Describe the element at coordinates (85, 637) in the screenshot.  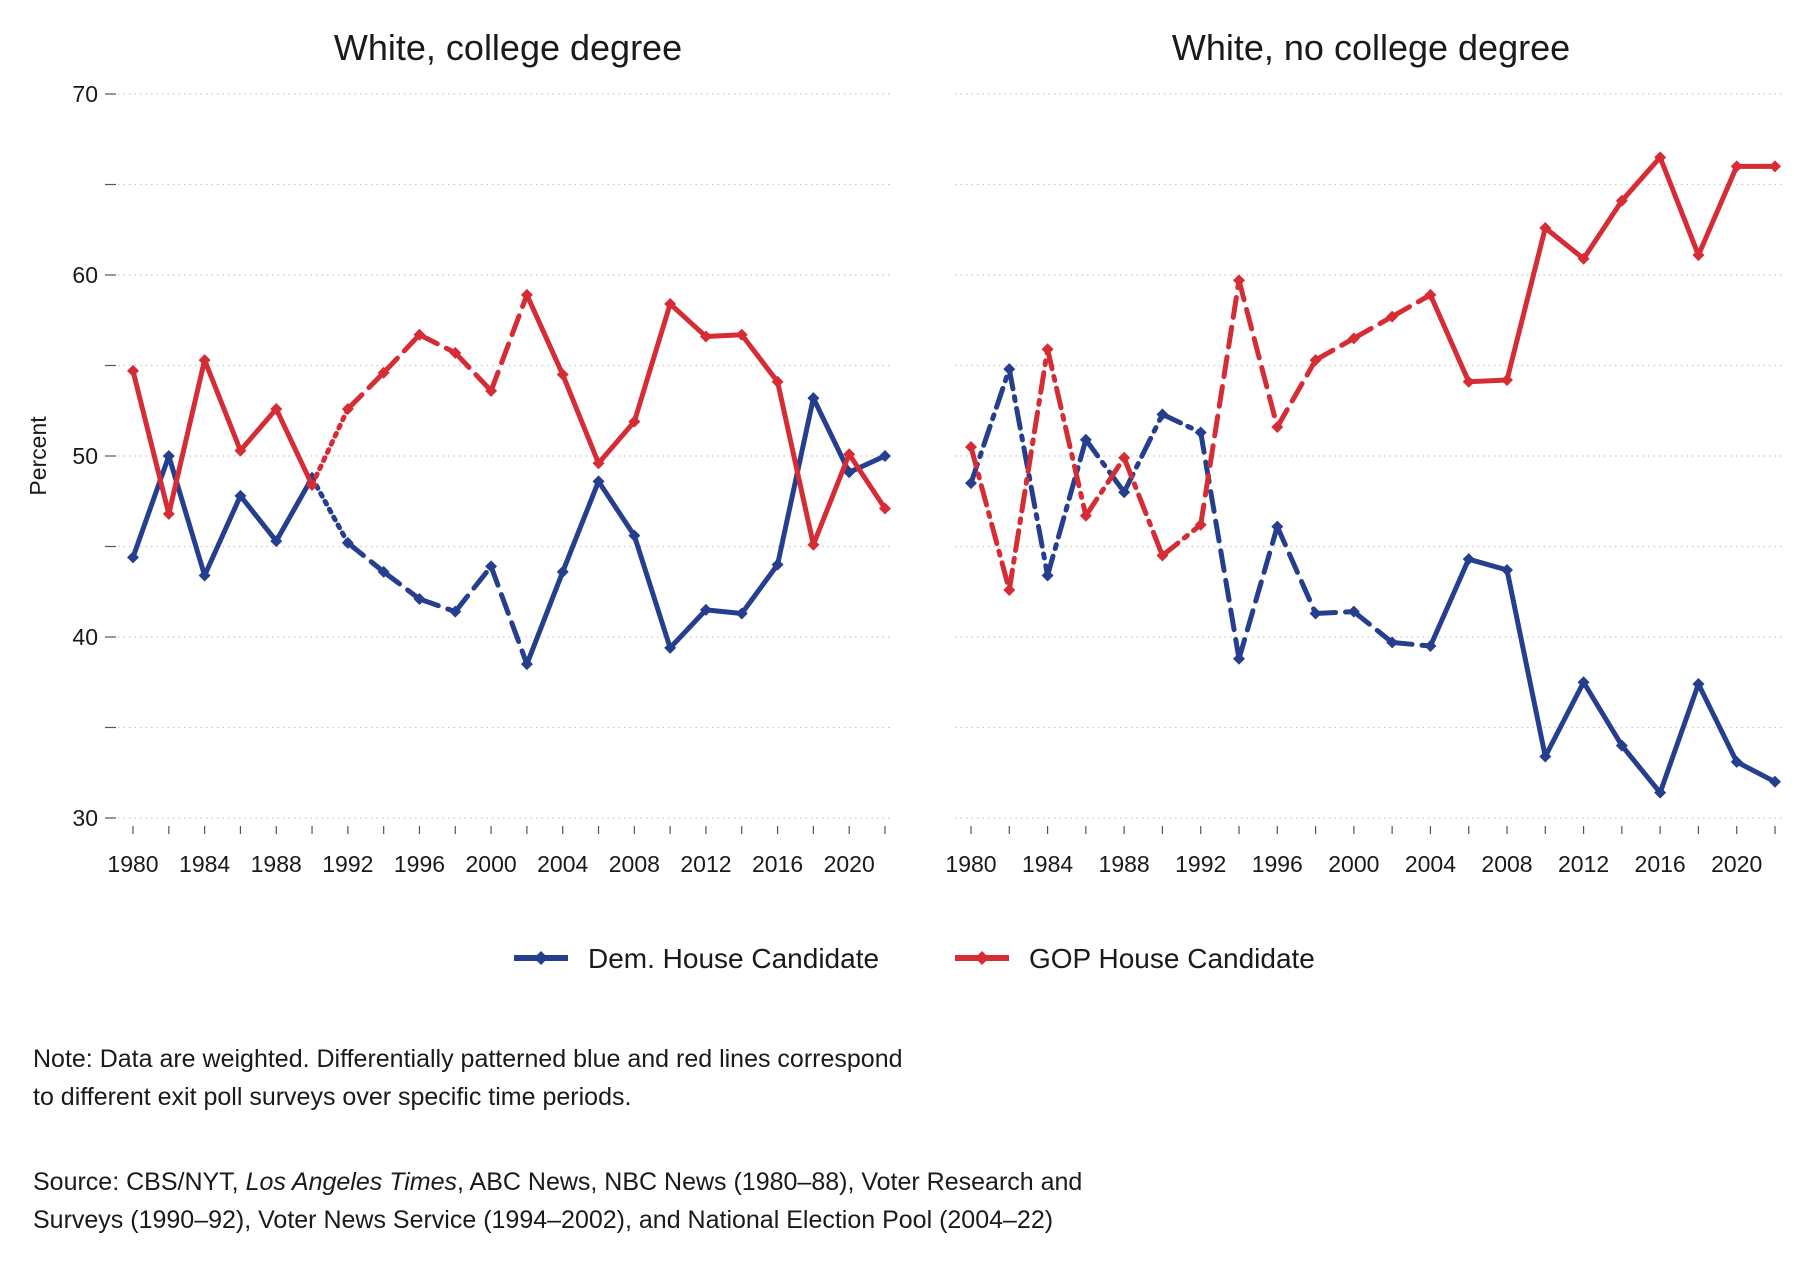
I see `y-tick-label: 40` at that location.